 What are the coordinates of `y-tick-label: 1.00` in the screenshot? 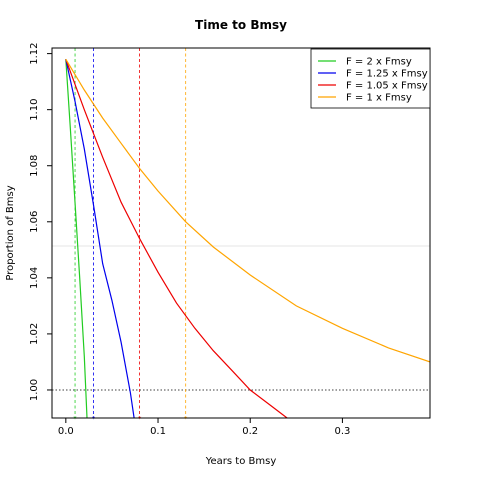 It's located at (34, 390).